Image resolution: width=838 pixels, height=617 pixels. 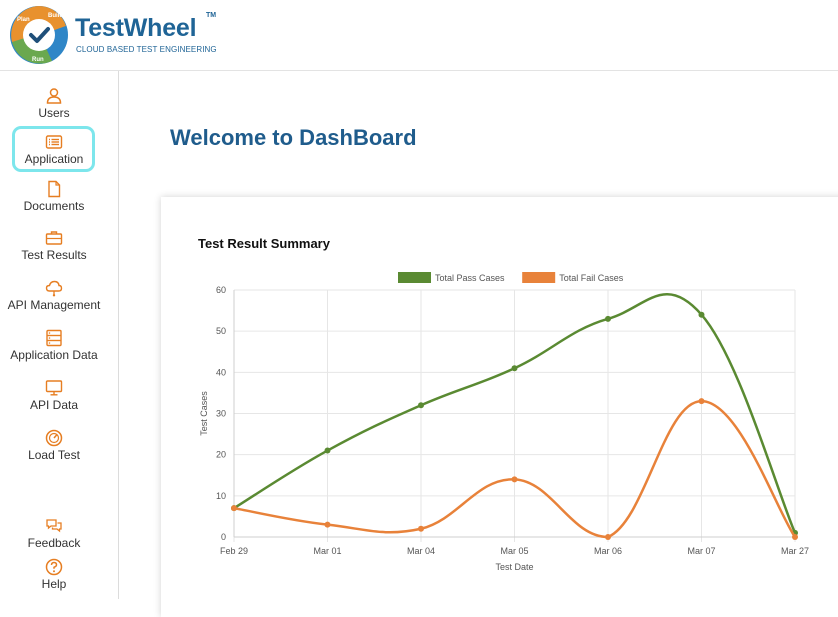 I want to click on chat-icon, so click(x=54, y=526).